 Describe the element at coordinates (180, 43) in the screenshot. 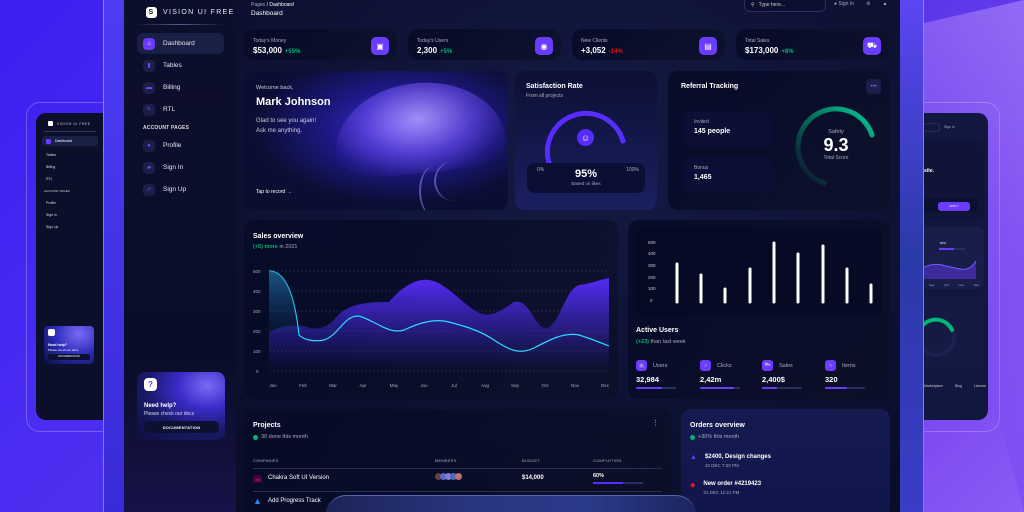

I see `sidebar-item-dashboard: ⌂ Dashboard` at that location.